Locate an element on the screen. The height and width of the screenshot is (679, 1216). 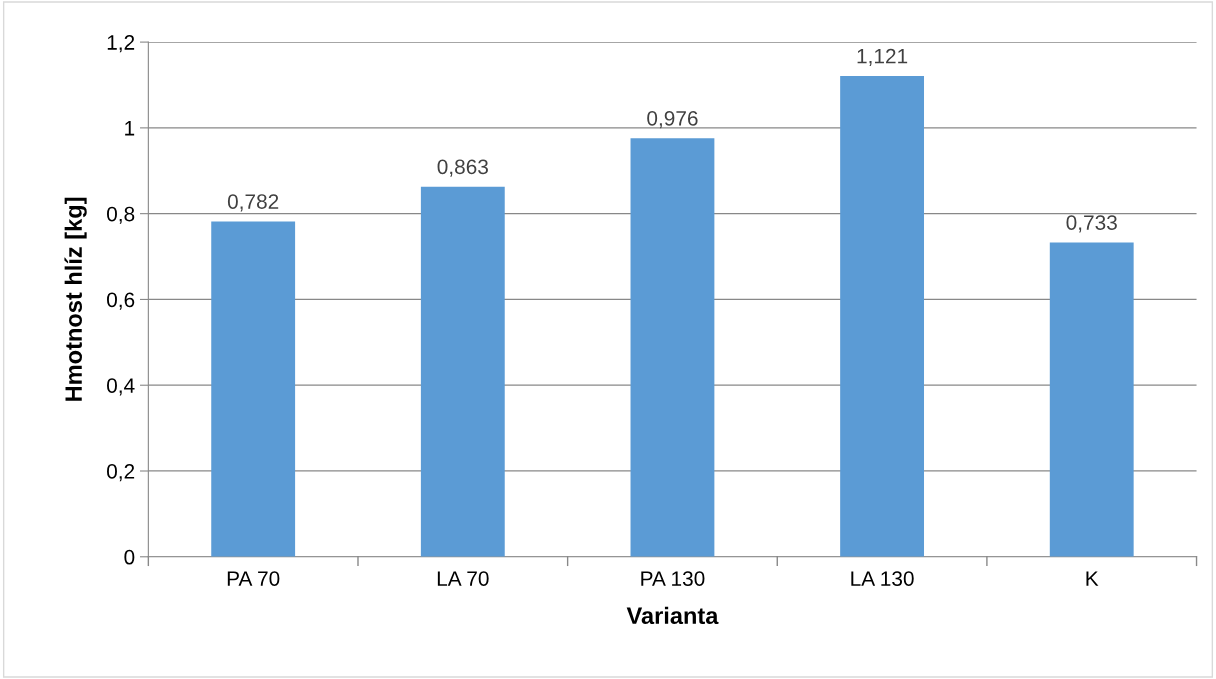
data-label: 0,976 is located at coordinates (672, 119).